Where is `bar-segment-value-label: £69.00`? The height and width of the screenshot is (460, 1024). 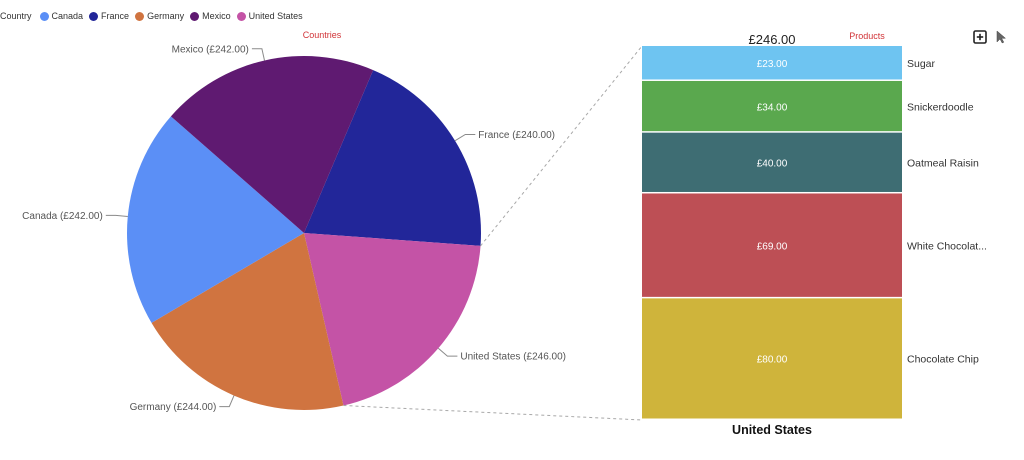
bar-segment-value-label: £69.00 is located at coordinates (772, 246).